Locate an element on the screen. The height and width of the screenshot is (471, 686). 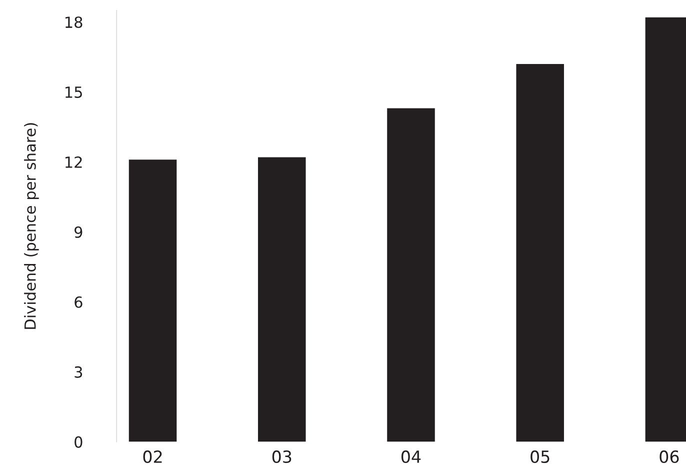
x-tick-label: 03 is located at coordinates (282, 457).